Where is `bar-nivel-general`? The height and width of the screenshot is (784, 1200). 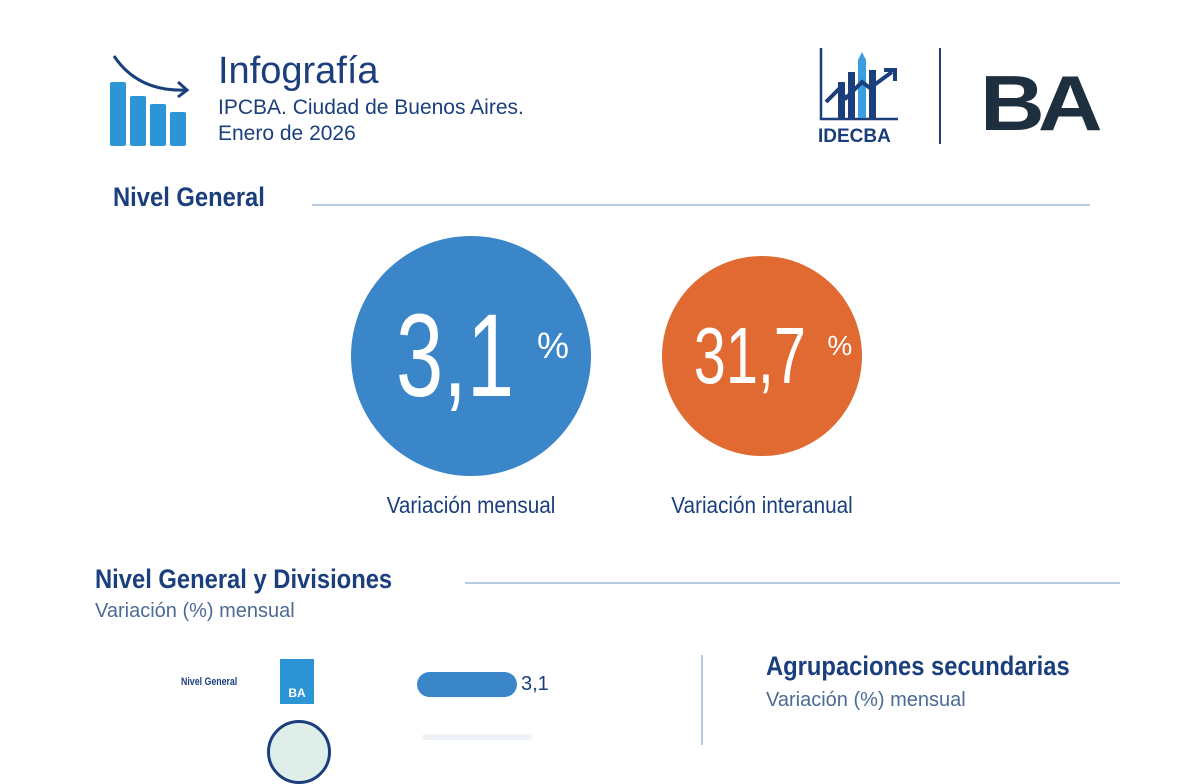 bar-nivel-general is located at coordinates (467, 684).